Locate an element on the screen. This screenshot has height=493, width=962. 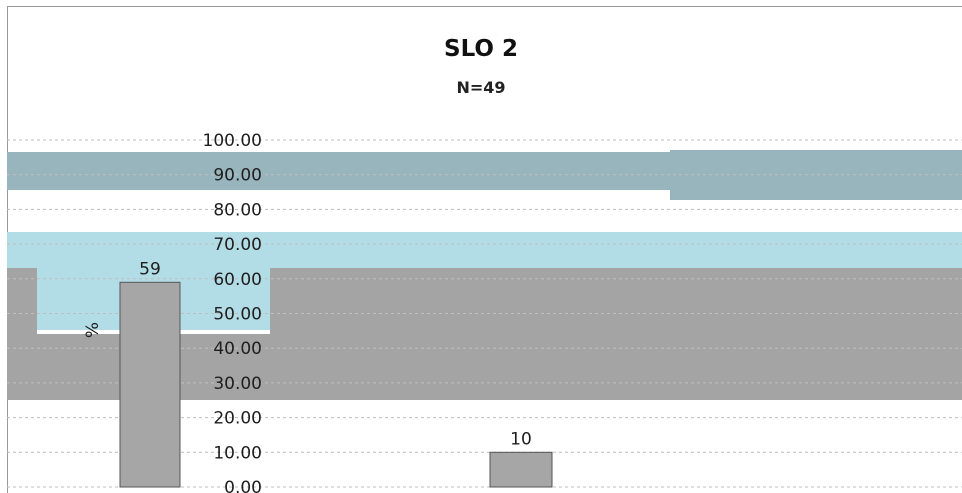
y-tick-label: 20.00 is located at coordinates (237, 419).